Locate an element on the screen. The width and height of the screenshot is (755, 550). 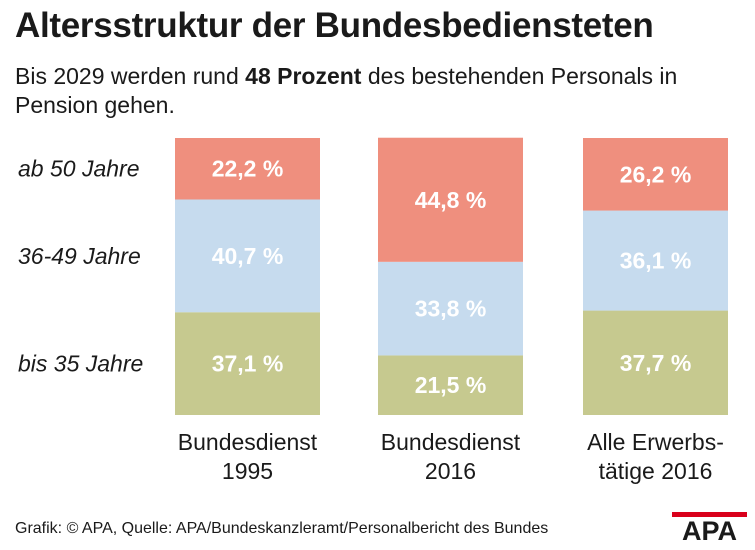
logo-text: APA is located at coordinates (709, 529).